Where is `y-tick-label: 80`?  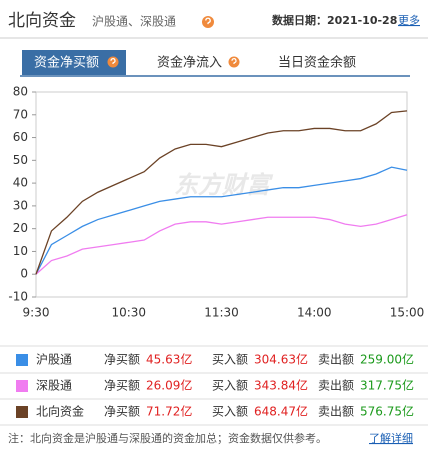 y-tick-label: 80 is located at coordinates (20, 92).